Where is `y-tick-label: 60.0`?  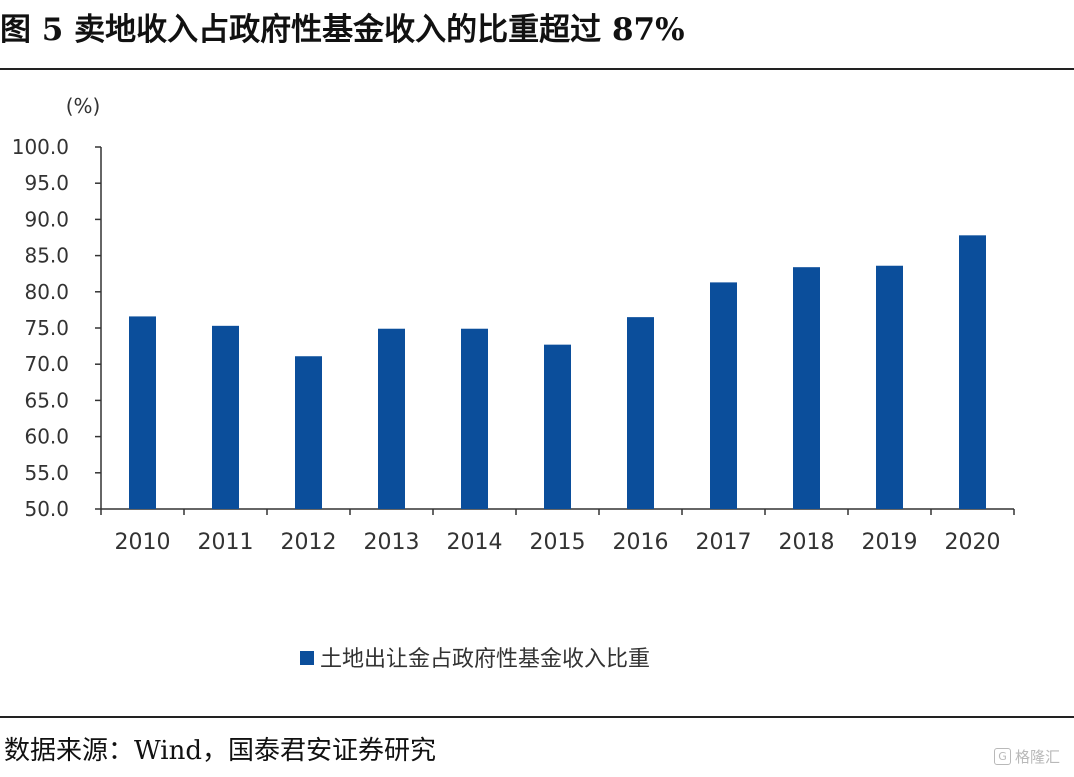
y-tick-label: 60.0 is located at coordinates (46, 437).